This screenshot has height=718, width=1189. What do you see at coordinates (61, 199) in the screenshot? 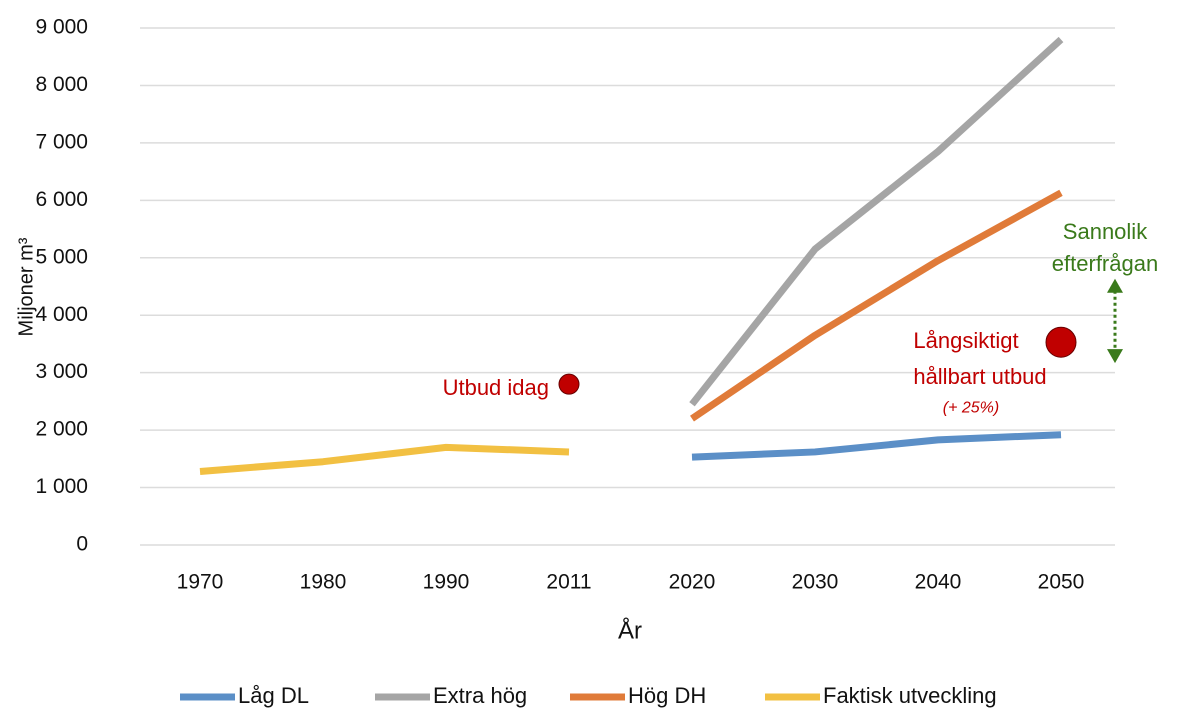
I see `y-tick-label: 6 000` at bounding box center [61, 199].